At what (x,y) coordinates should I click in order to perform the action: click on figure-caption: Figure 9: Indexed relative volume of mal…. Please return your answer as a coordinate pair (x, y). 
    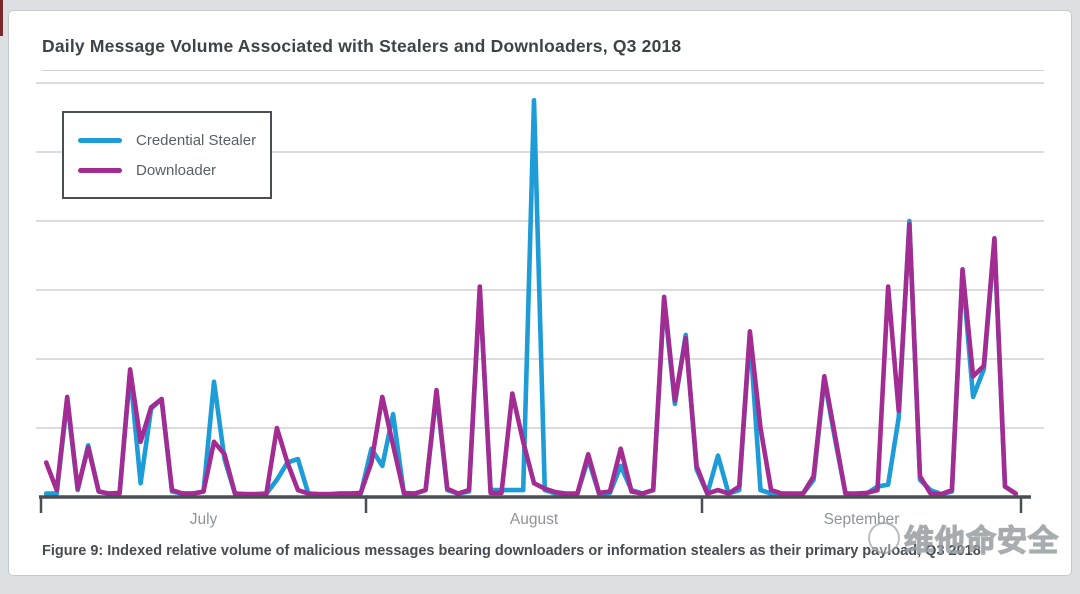
    Looking at the image, I should click on (511, 551).